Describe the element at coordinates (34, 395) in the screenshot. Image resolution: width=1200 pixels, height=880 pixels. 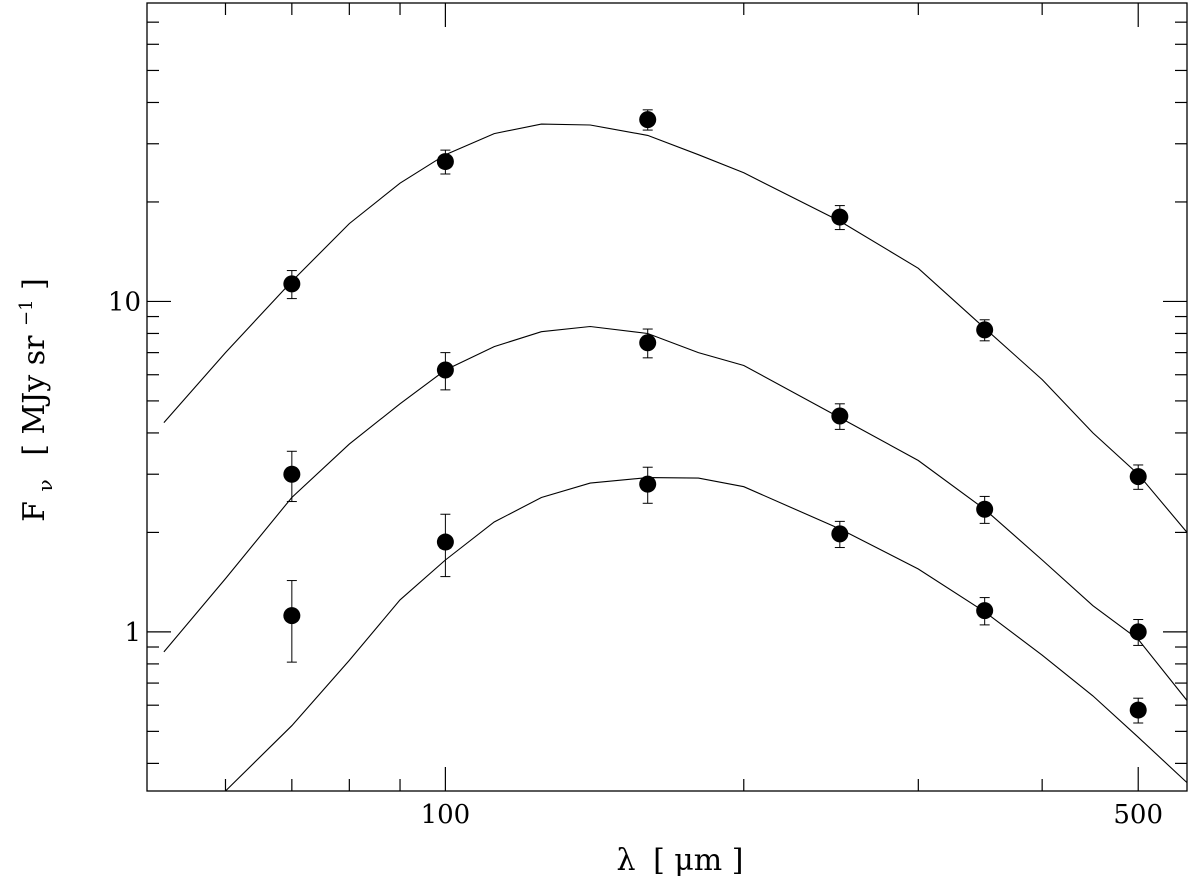
I see `y-axis-unit: [ MJy sr` at that location.